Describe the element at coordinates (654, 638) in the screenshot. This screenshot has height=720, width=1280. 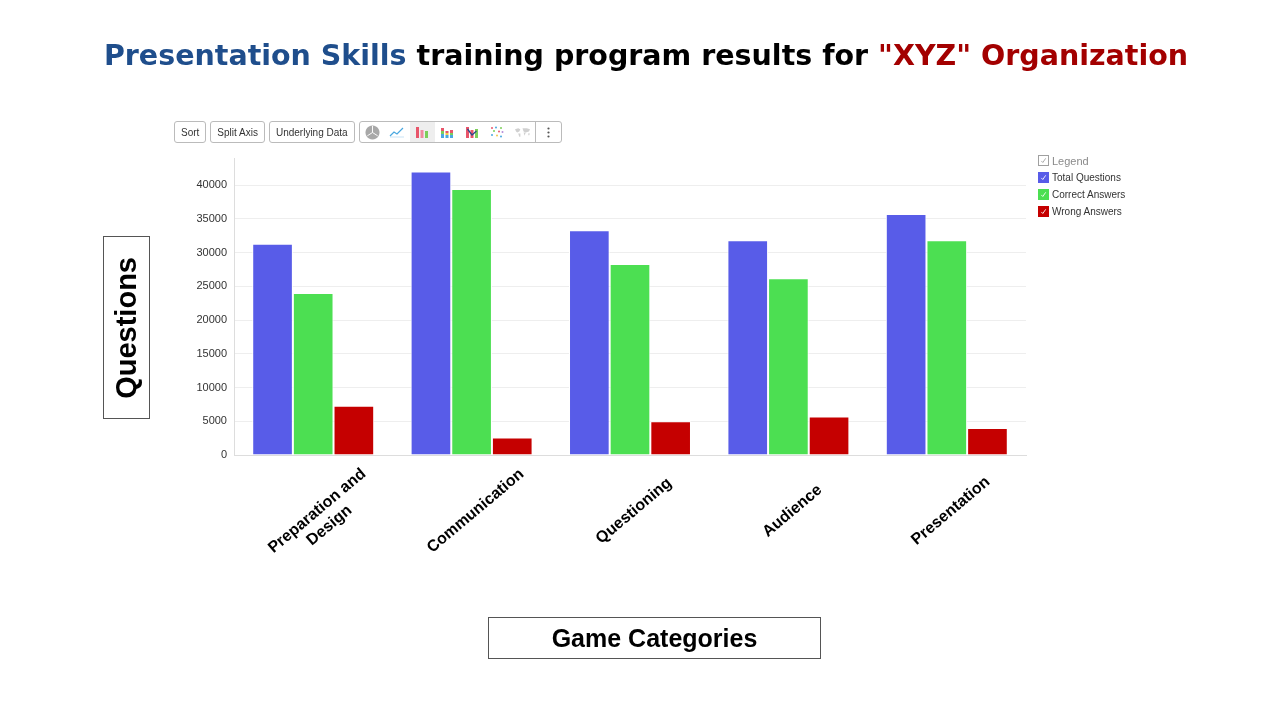
I see `x-axis-title: Game Categories` at that location.